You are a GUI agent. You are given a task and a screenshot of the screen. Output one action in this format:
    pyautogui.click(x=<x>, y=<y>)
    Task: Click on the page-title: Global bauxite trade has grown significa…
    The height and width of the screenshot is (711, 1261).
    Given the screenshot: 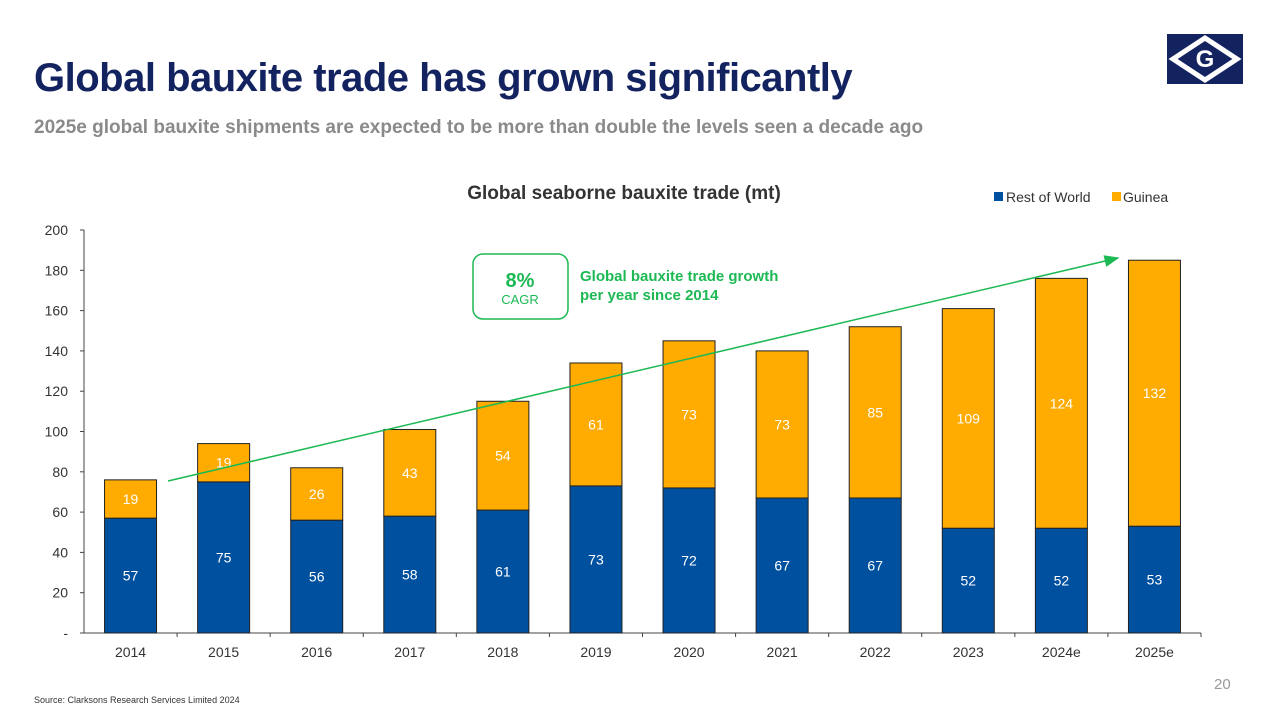 What is the action you would take?
    pyautogui.click(x=443, y=78)
    